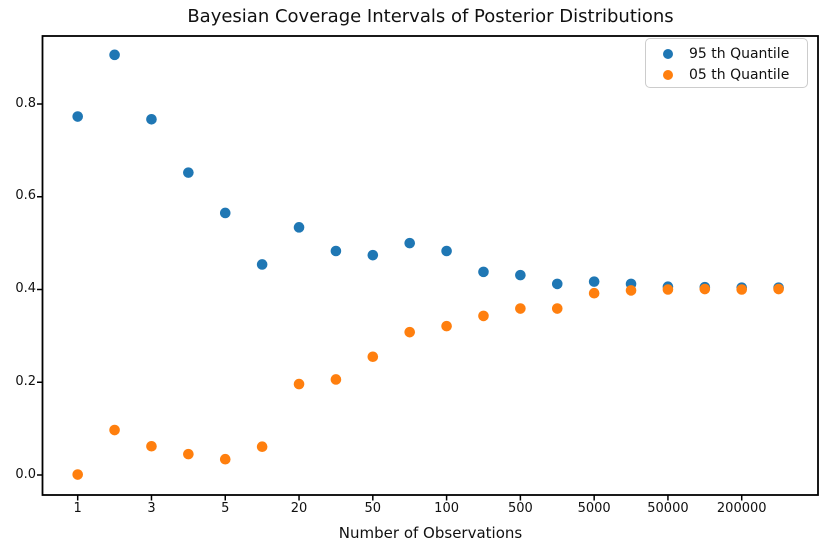  Describe the element at coordinates (739, 74) in the screenshot. I see `legend-label-05th: 05 th Quantile` at that location.